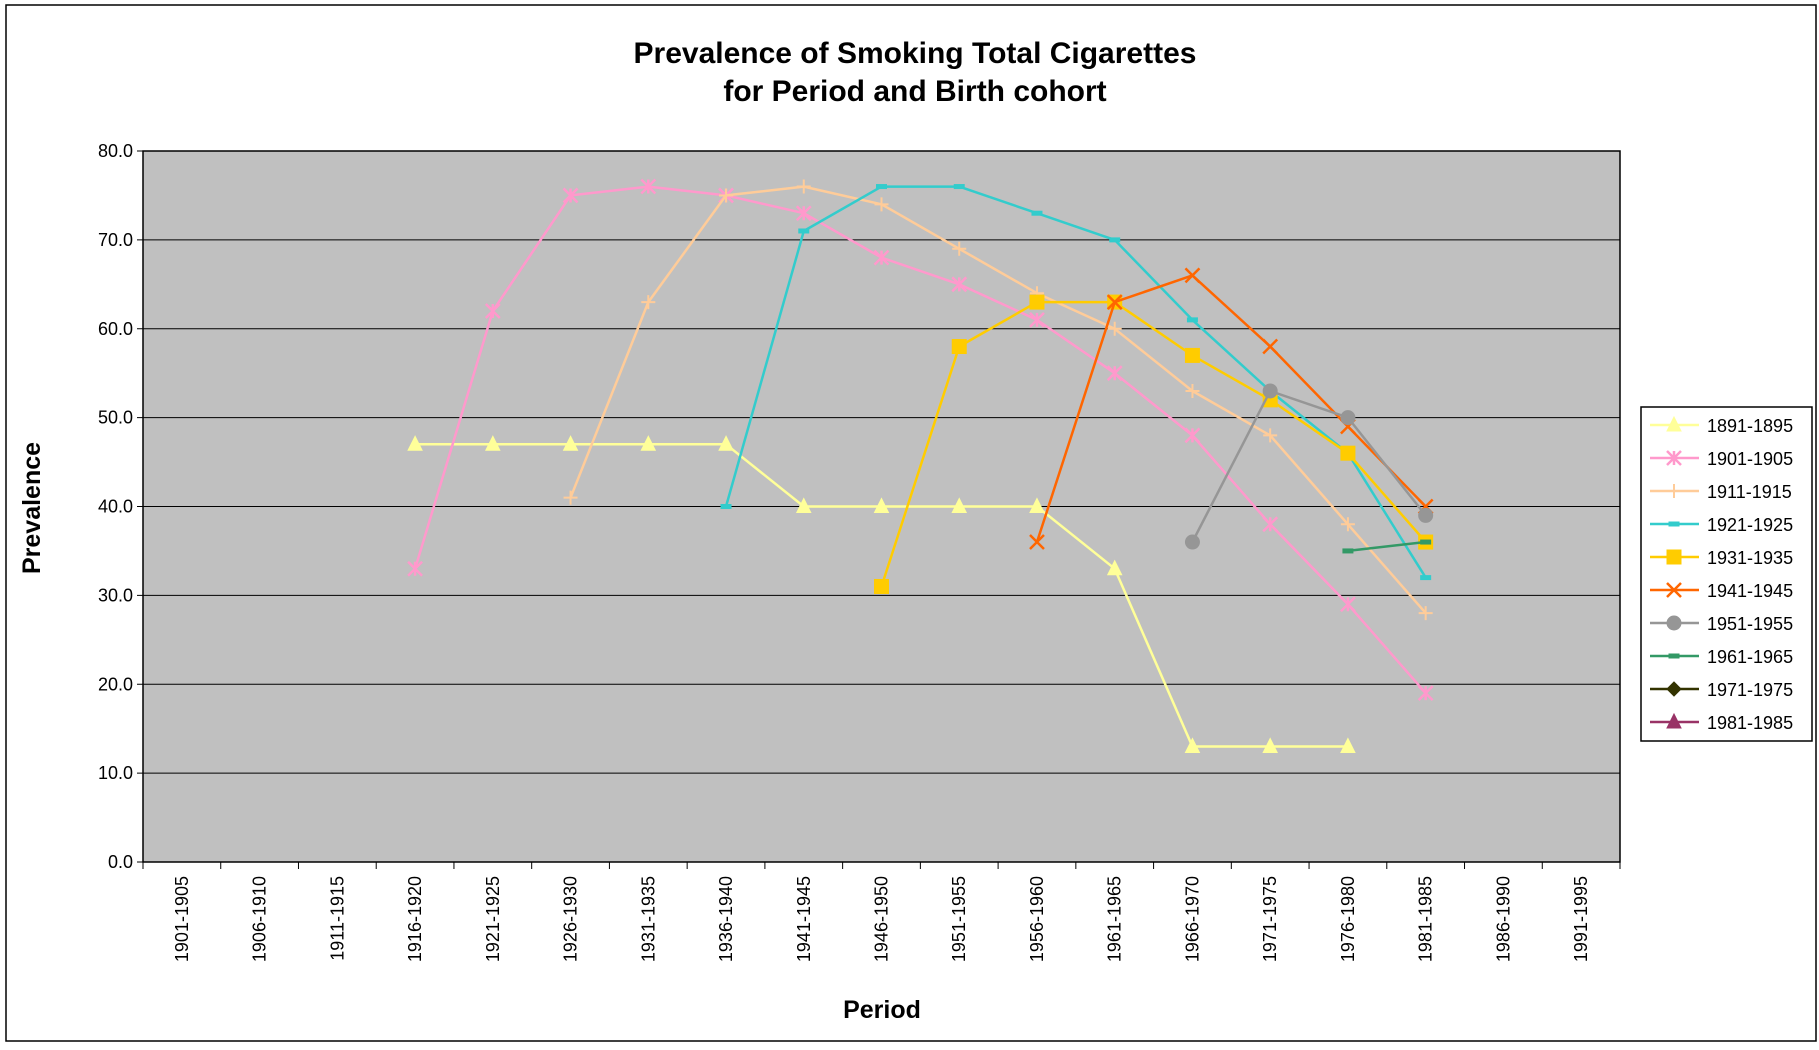 Image resolution: width=1819 pixels, height=1050 pixels. Describe the element at coordinates (115, 773) in the screenshot. I see `y-tick-label: 10.0` at that location.